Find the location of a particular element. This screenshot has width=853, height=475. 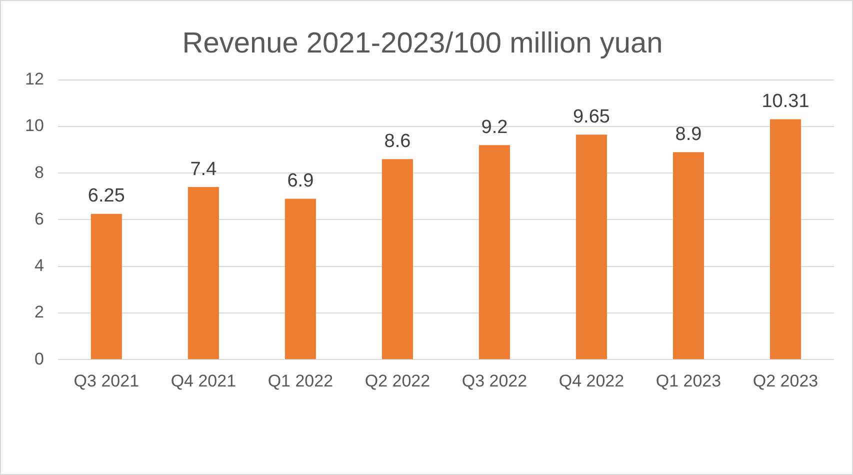

x-tick-label: Q1 2022 is located at coordinates (301, 380).